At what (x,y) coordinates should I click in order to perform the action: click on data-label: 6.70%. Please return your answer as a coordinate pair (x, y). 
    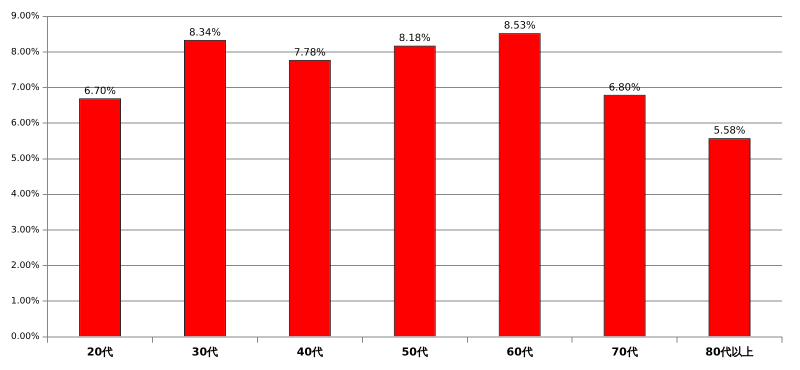
    Looking at the image, I should click on (100, 91).